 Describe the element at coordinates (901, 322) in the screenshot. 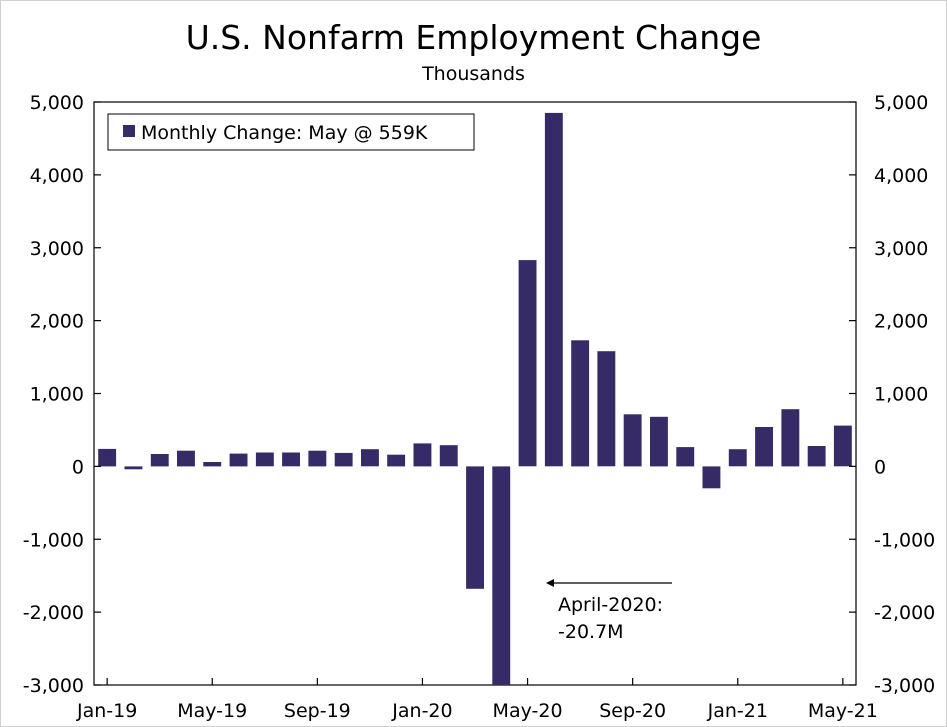

I see `y-tick-label-right: 2,000` at that location.